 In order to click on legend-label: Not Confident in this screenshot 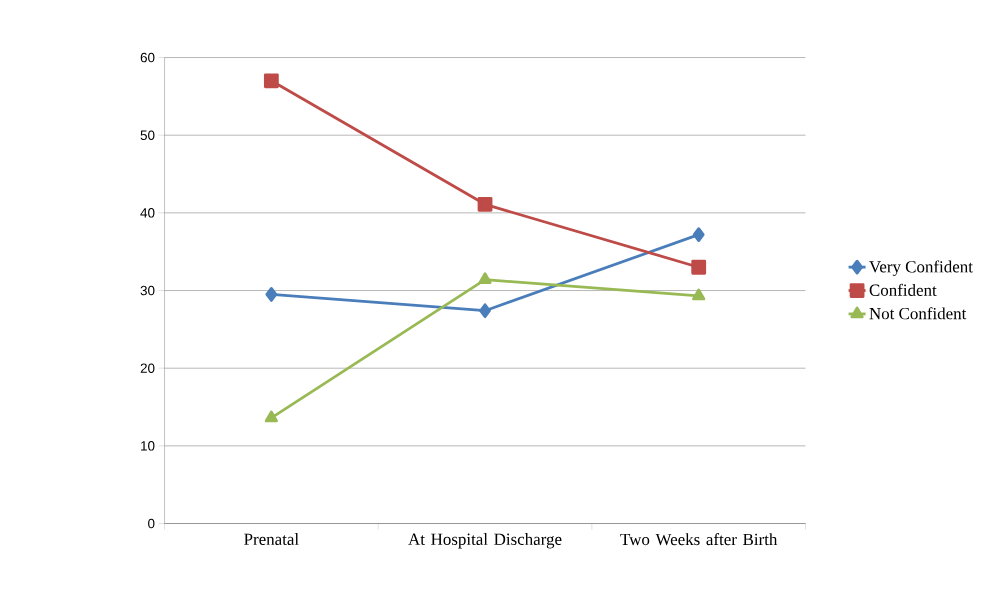, I will do `click(918, 313)`.